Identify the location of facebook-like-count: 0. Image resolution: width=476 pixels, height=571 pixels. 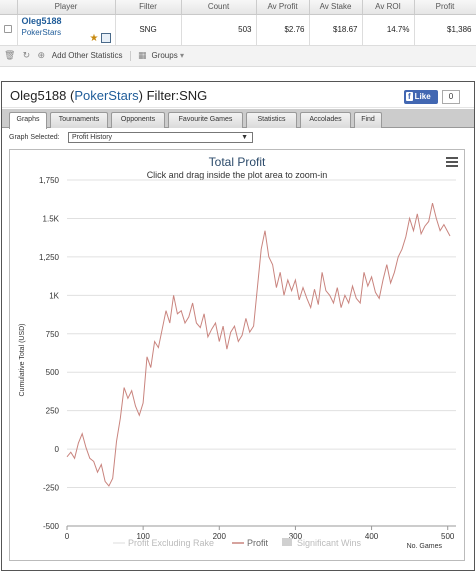
(451, 97).